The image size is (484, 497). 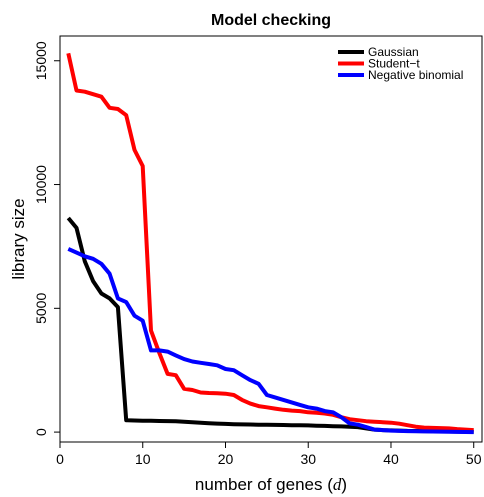 I want to click on x-axis-label-suffix: ), so click(x=344, y=484).